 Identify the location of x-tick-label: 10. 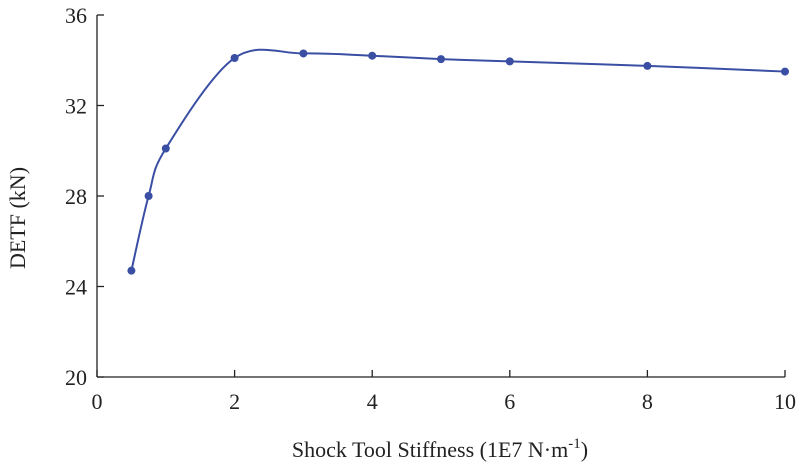
(785, 401).